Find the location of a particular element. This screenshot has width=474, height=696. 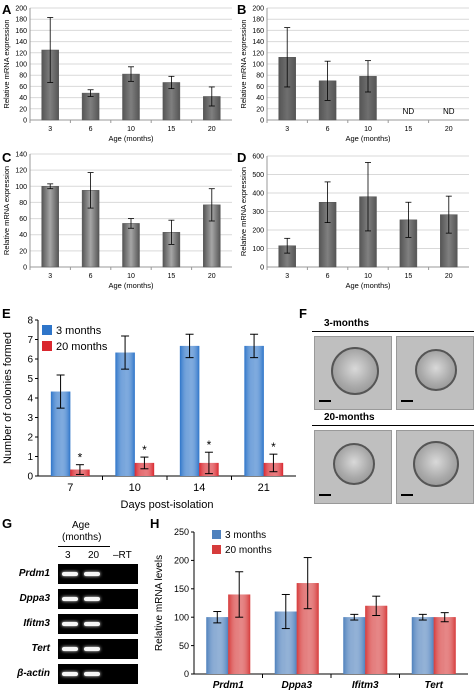

gel-header-months: (months) is located at coordinates (82, 537).